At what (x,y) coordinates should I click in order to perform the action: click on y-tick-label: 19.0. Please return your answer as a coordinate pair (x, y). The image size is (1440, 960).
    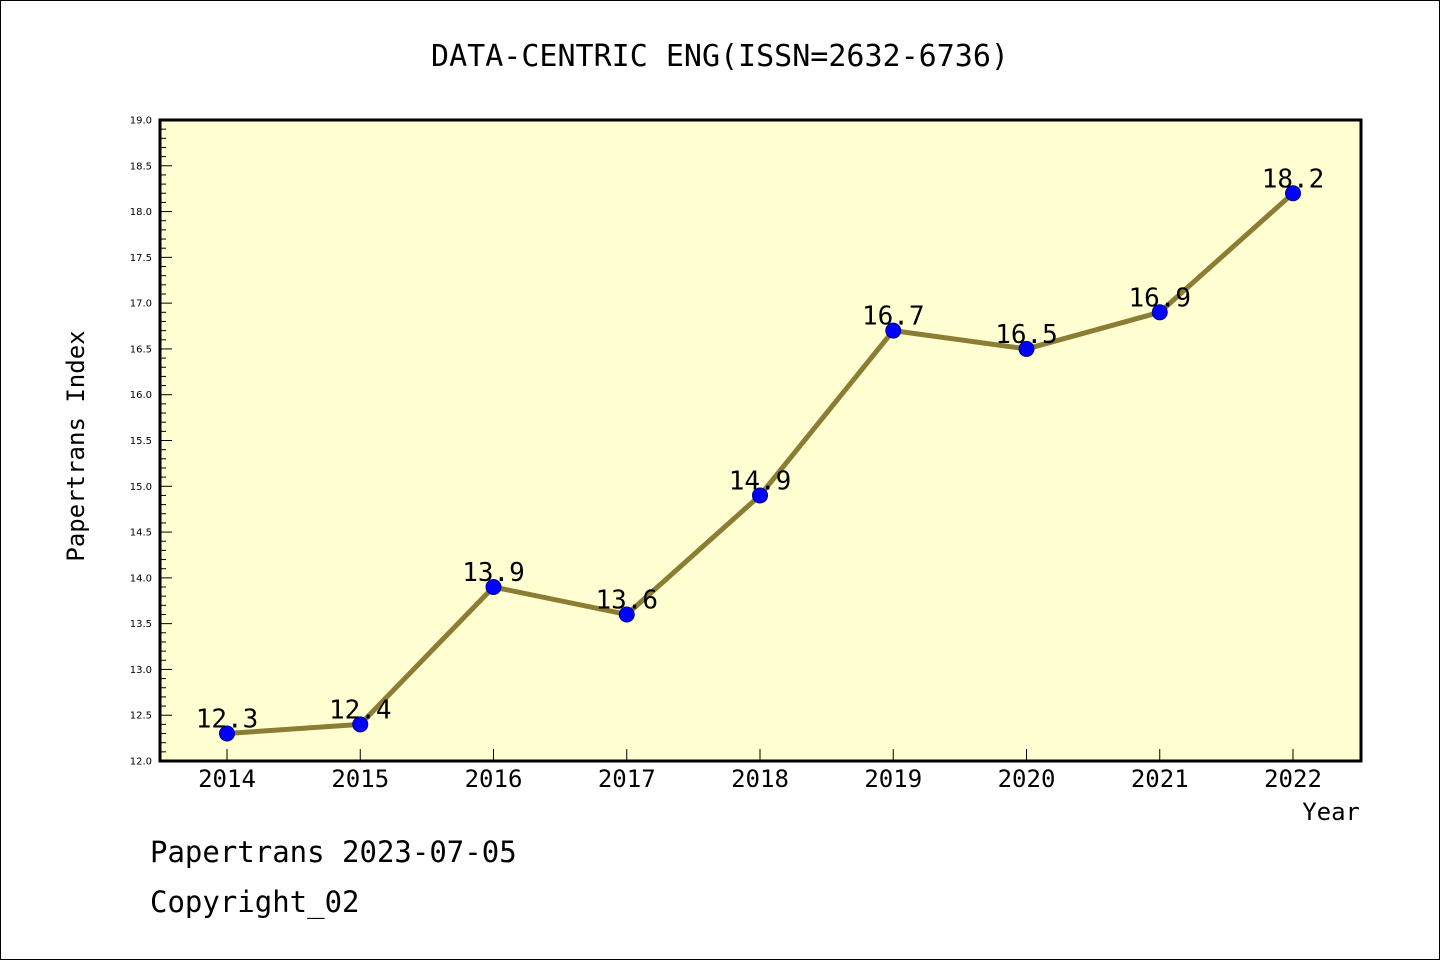
    Looking at the image, I should click on (141, 121).